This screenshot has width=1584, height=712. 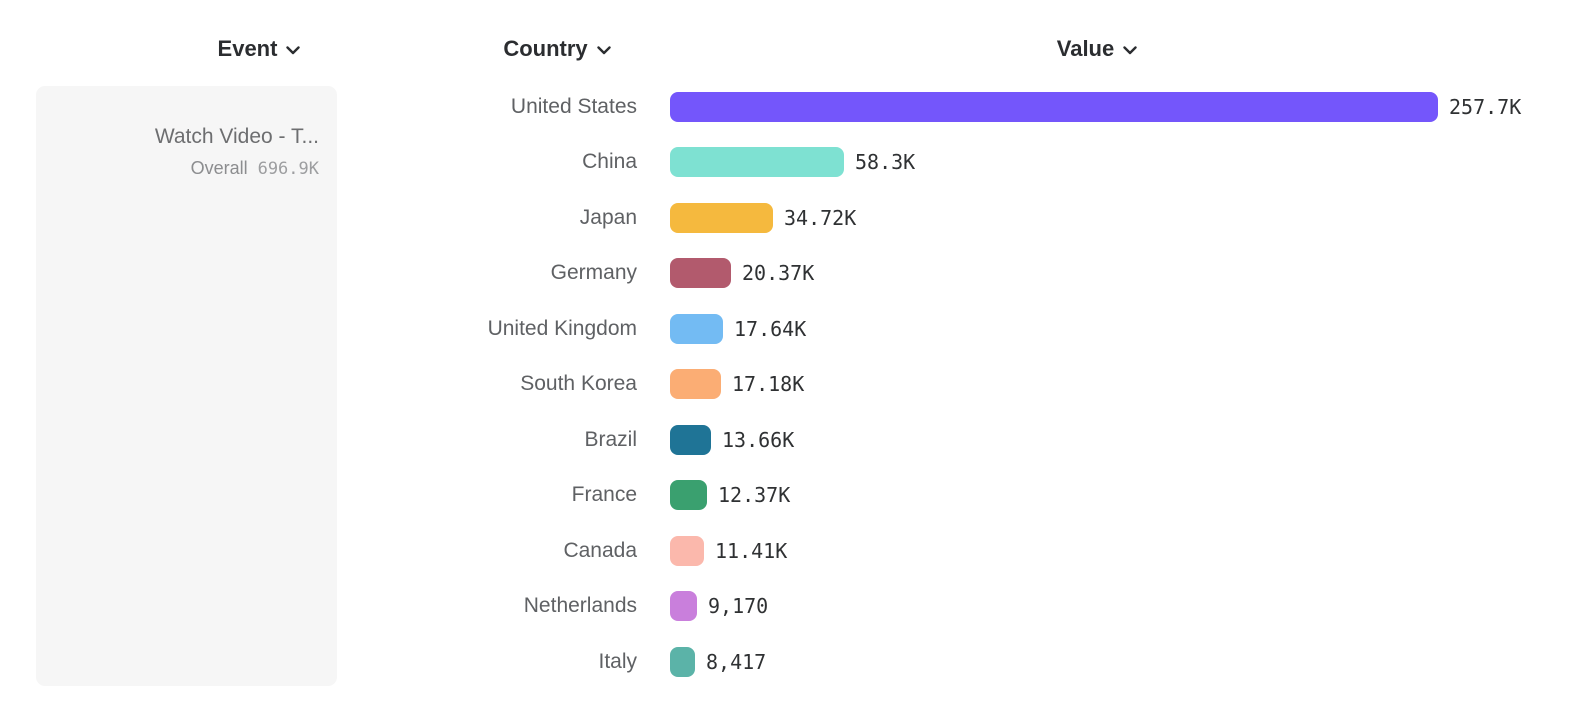 What do you see at coordinates (604, 495) in the screenshot?
I see `country-label: France` at bounding box center [604, 495].